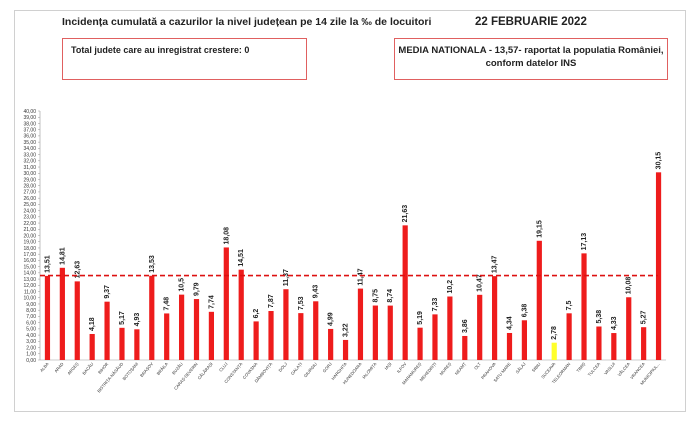  I want to click on bar-value-label: 12,63, so click(77, 270).